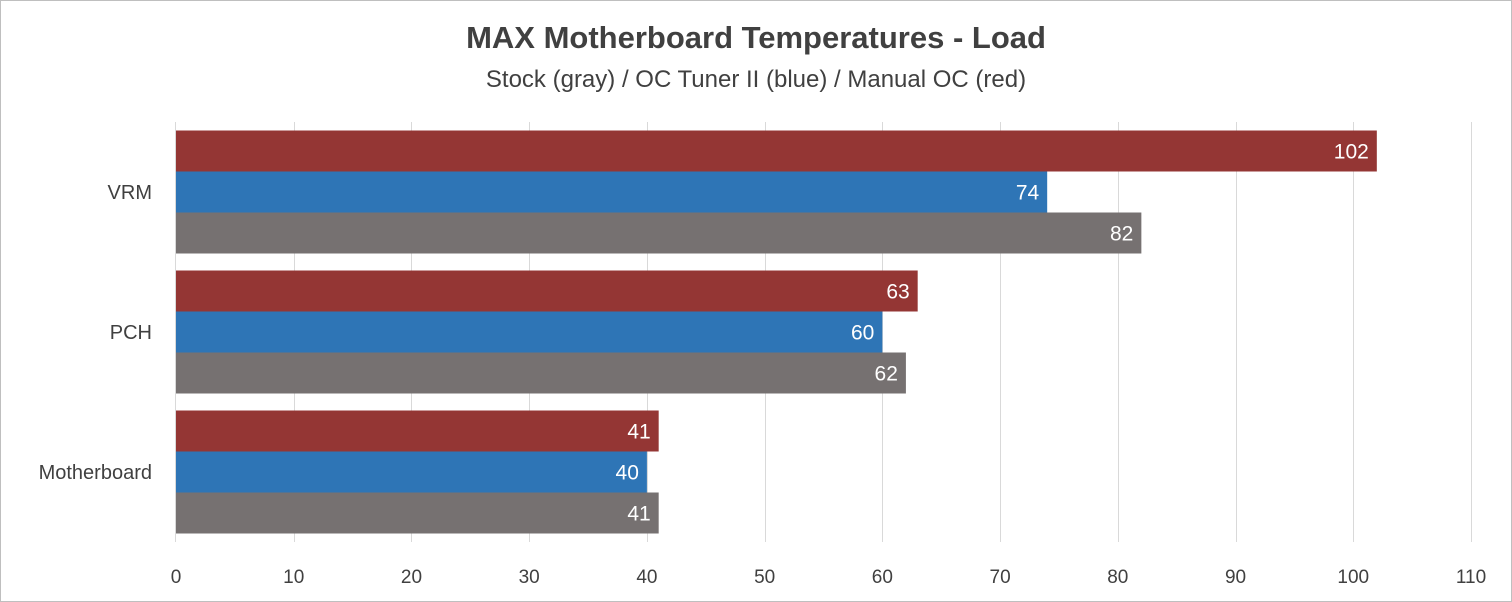  Describe the element at coordinates (1235, 577) in the screenshot. I see `x-tick-label: 90` at that location.